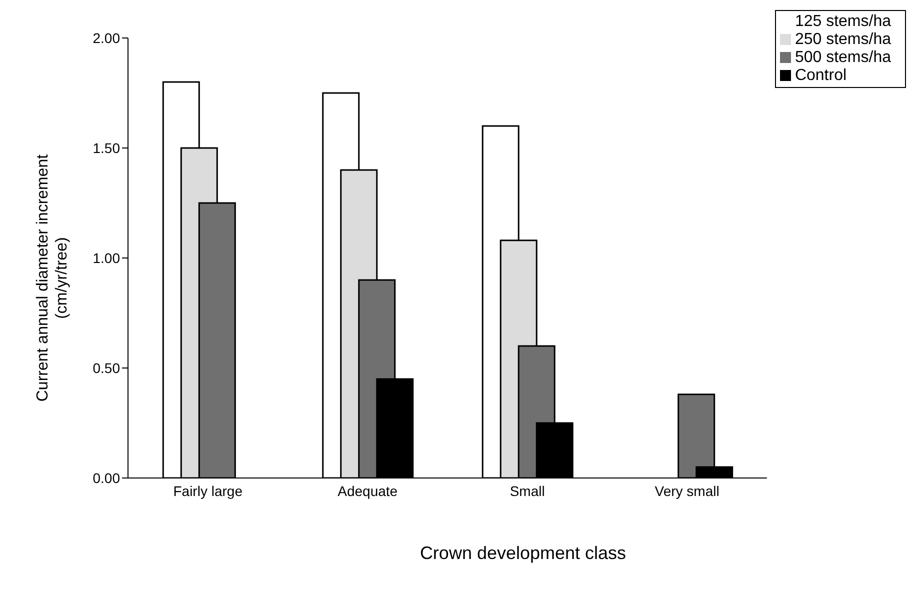  What do you see at coordinates (106, 258) in the screenshot?
I see `y-tick-label: 1.00` at bounding box center [106, 258].